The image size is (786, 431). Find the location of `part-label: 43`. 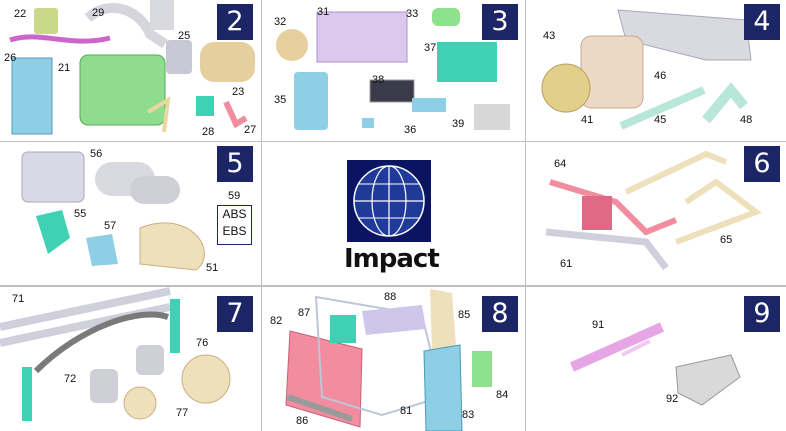

part-label: 43 is located at coordinates (549, 36).